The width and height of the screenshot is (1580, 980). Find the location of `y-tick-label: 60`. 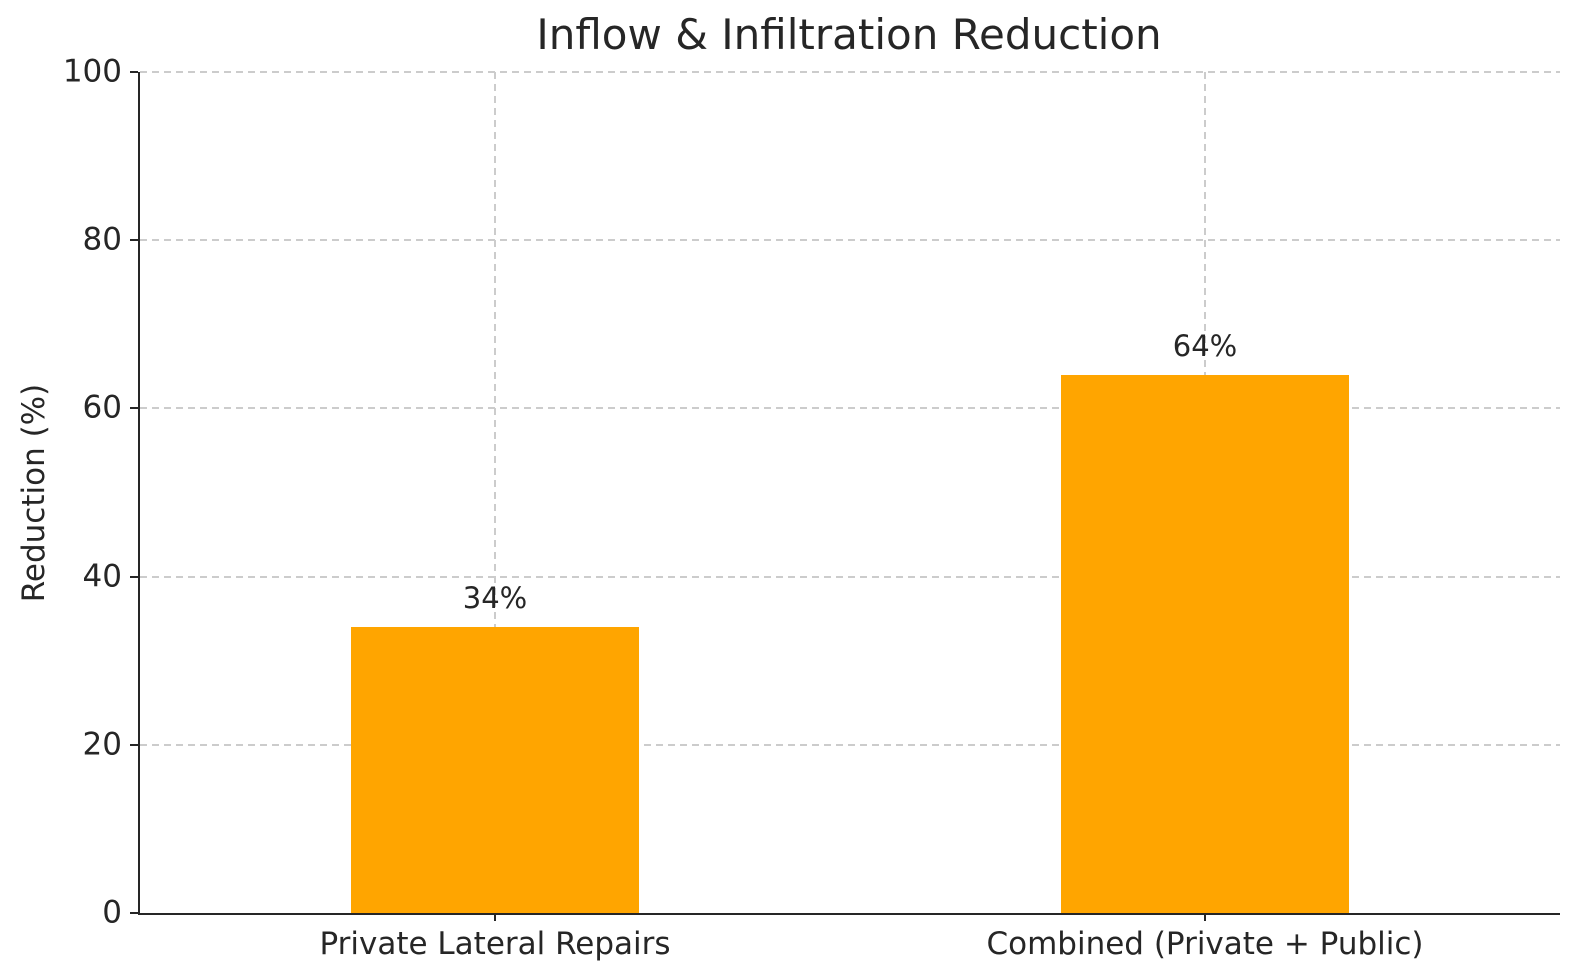

y-tick-label: 60 is located at coordinates (102, 407).